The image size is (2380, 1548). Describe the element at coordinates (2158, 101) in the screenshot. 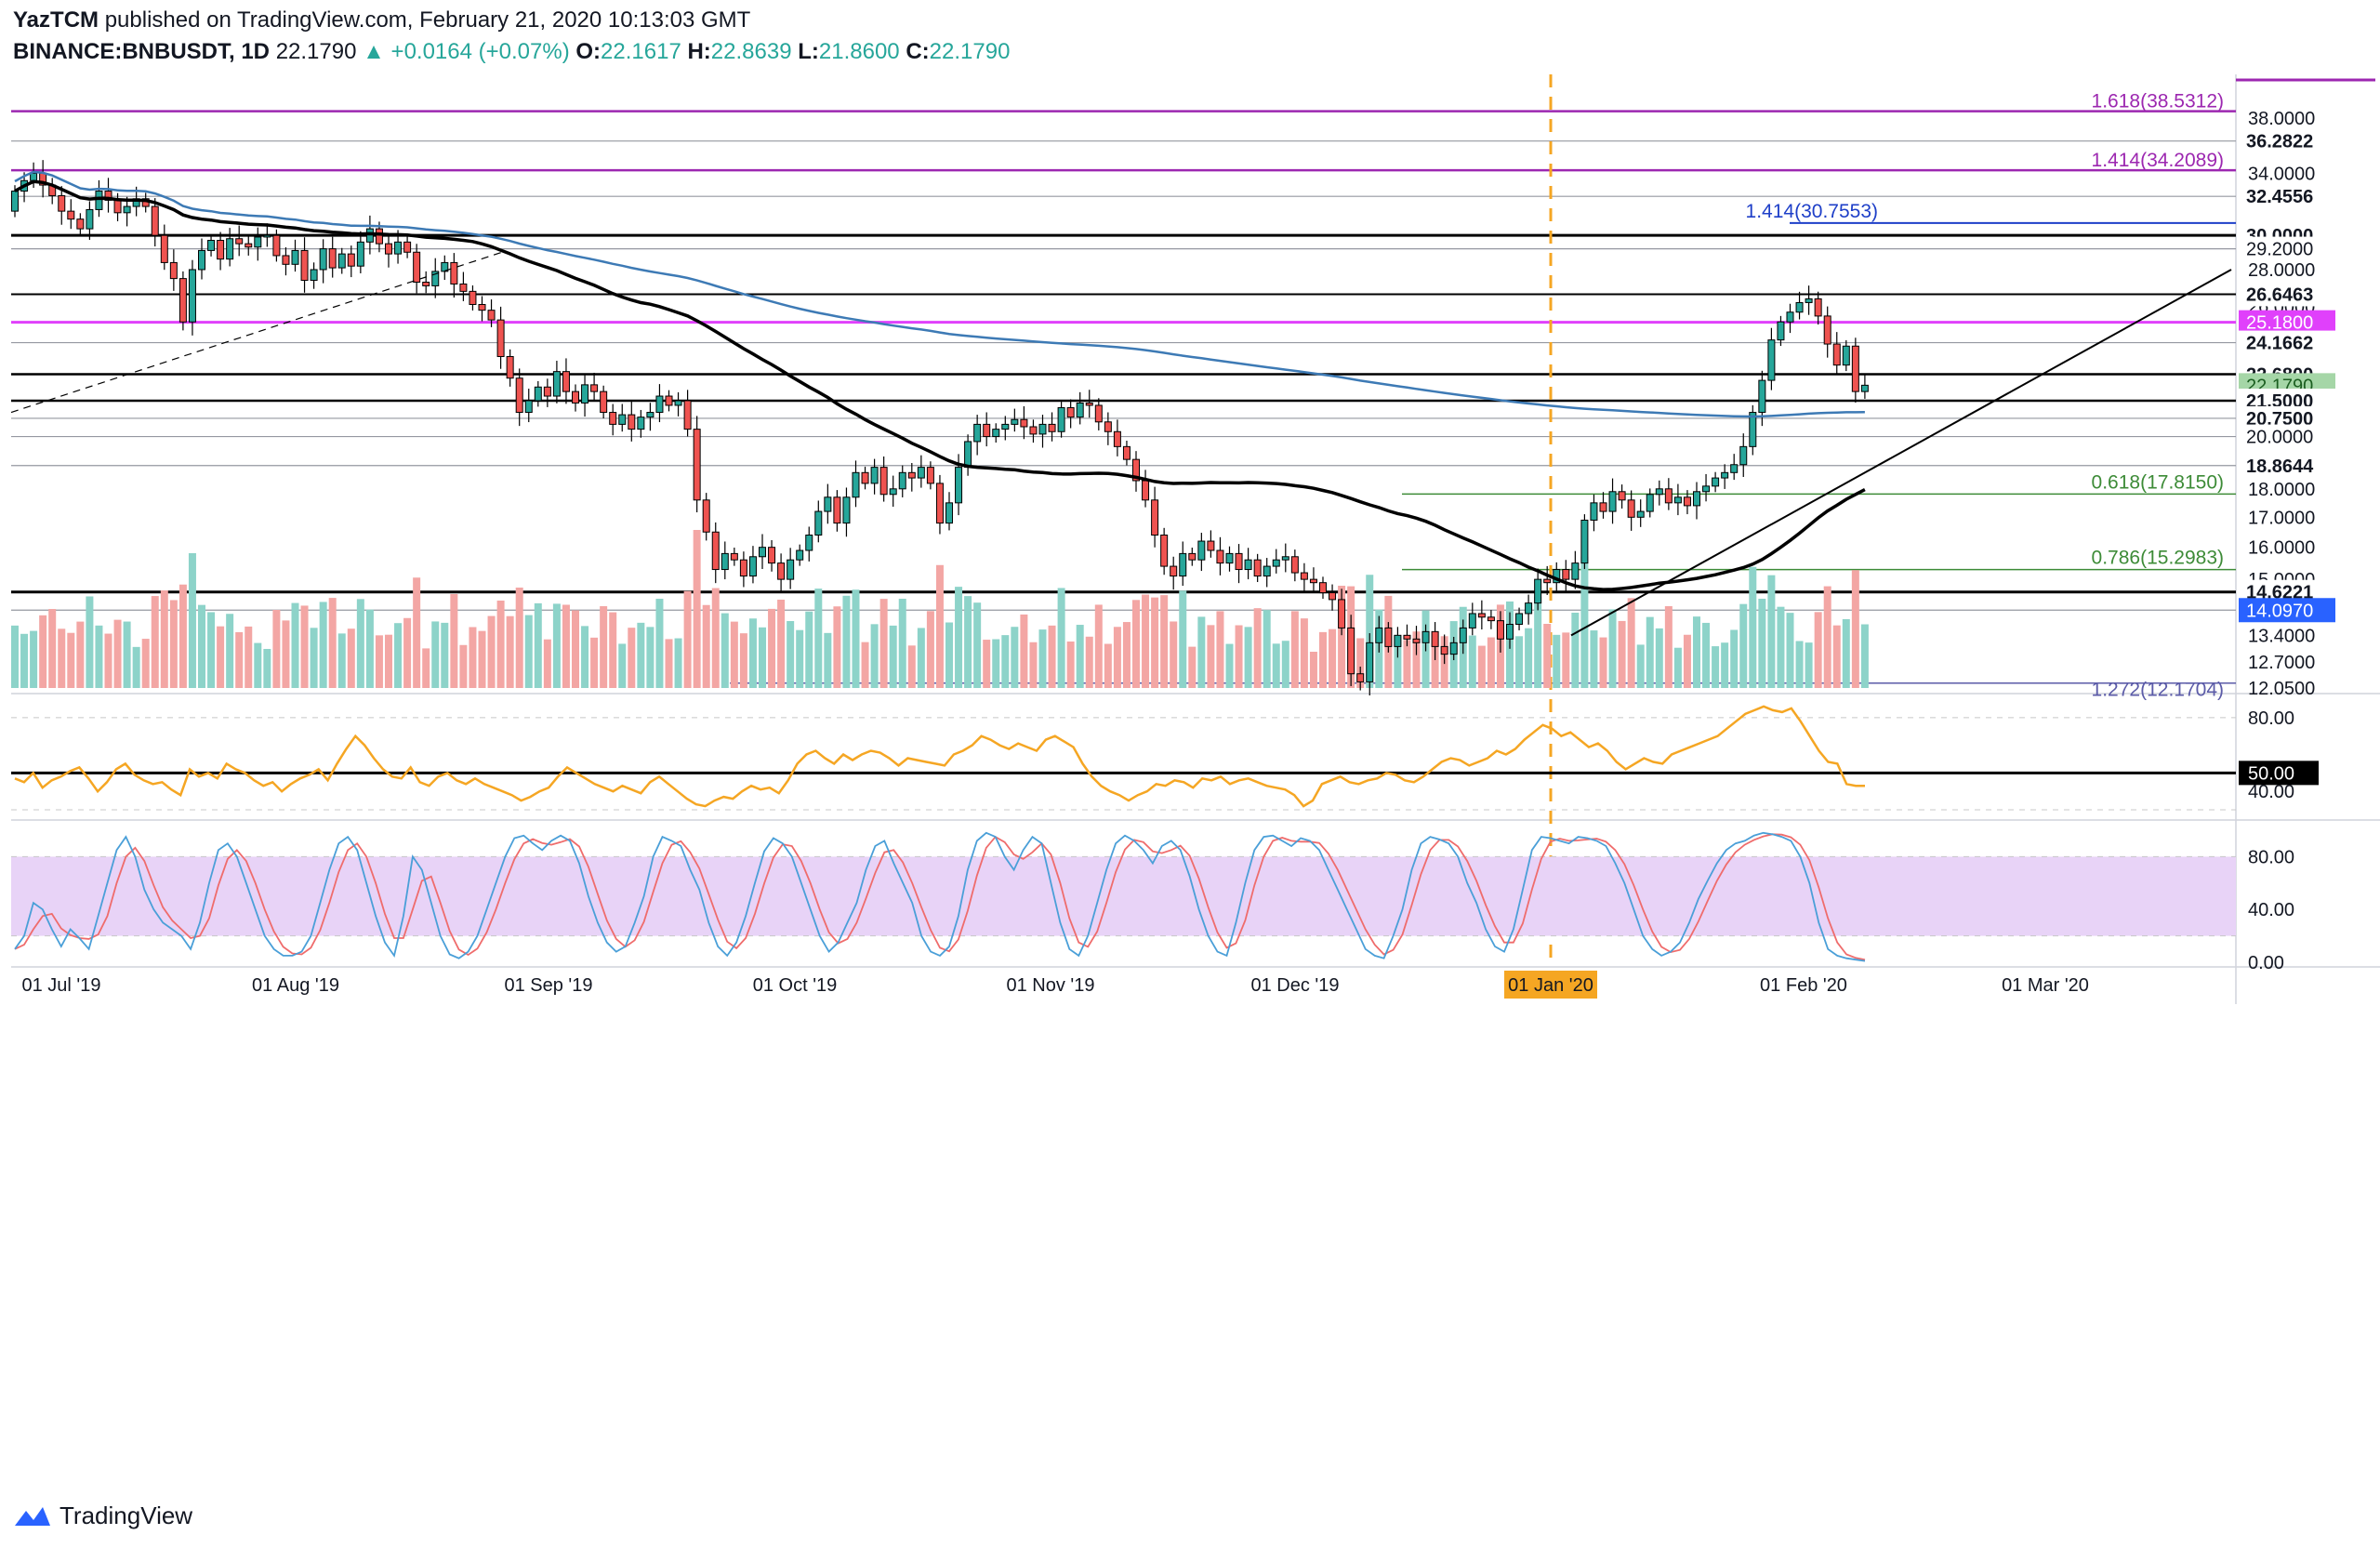

I see `fib-label: 1.618(38.5312)` at that location.